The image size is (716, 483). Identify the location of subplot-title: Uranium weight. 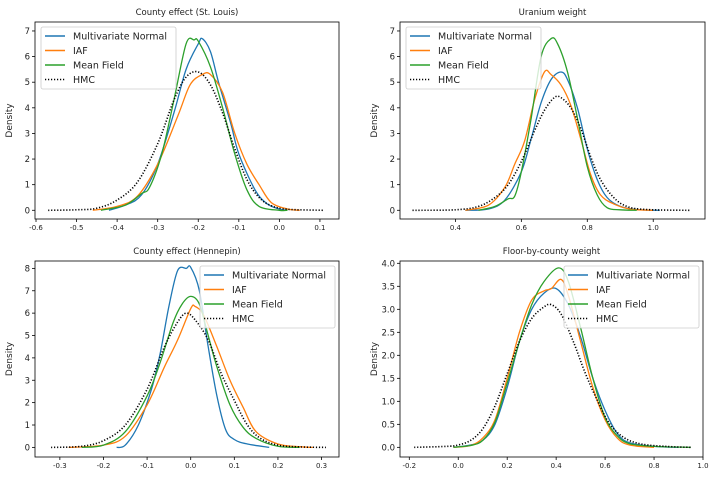
(553, 13).